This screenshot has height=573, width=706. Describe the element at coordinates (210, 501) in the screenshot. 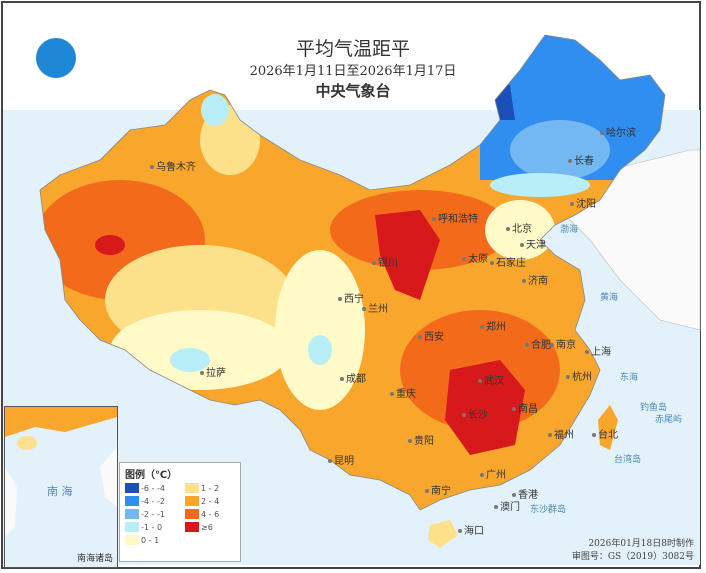

I see `legend-label: 2 - 4` at that location.